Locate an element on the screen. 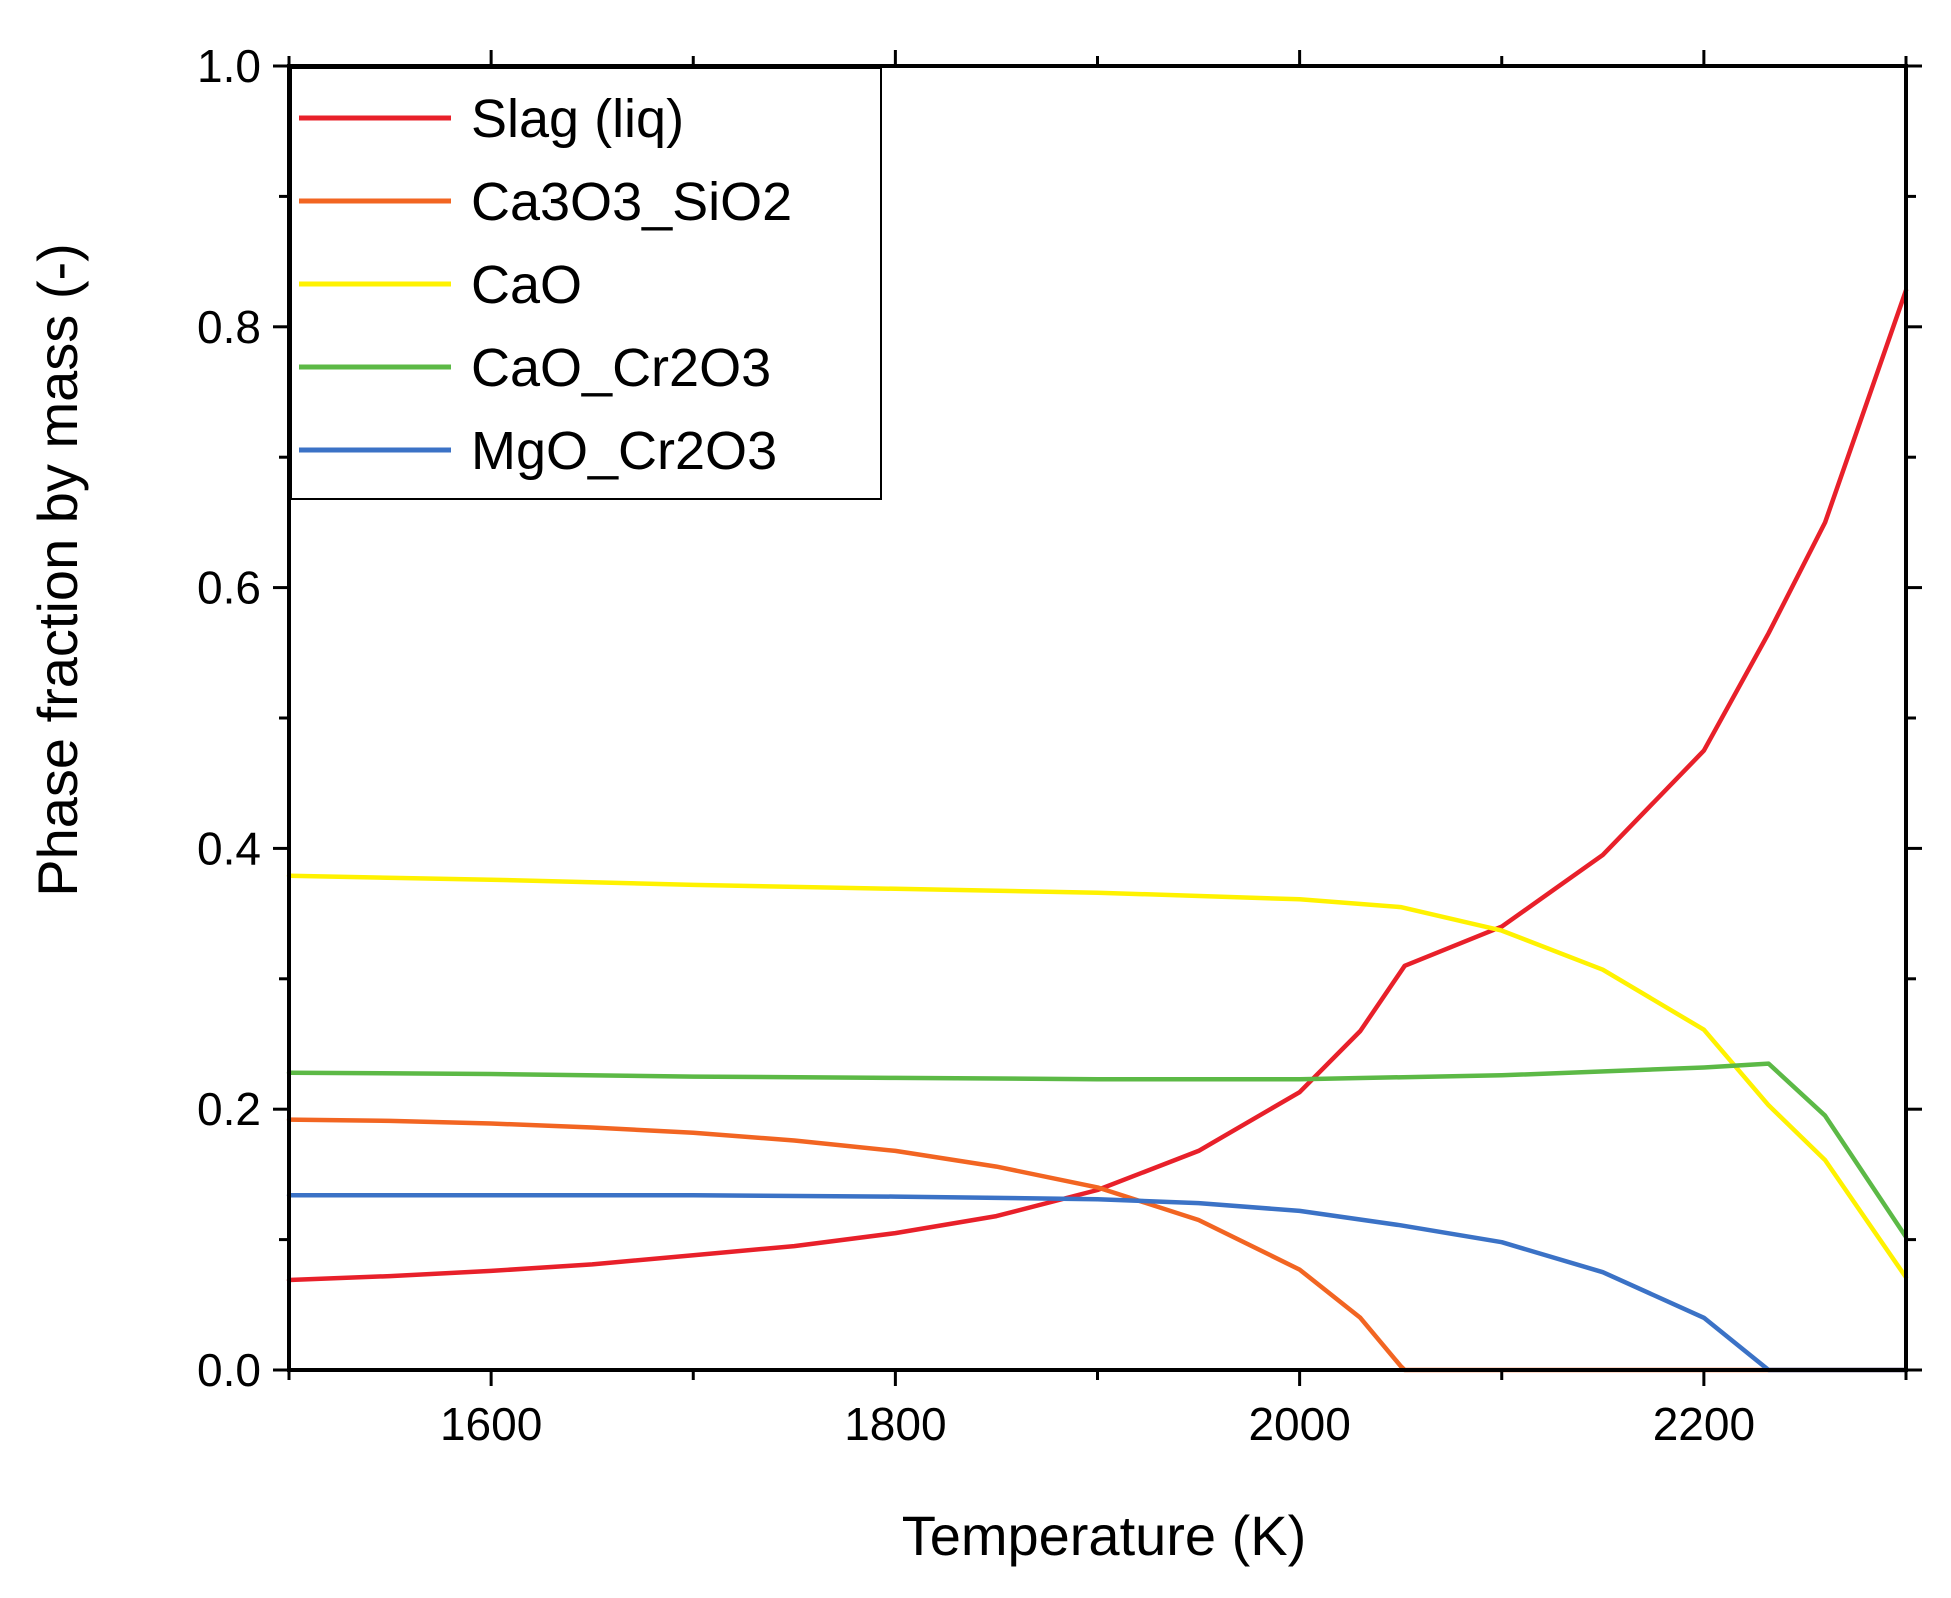 This screenshot has width=1951, height=1598. x-tick-label: 1800 is located at coordinates (895, 1424).